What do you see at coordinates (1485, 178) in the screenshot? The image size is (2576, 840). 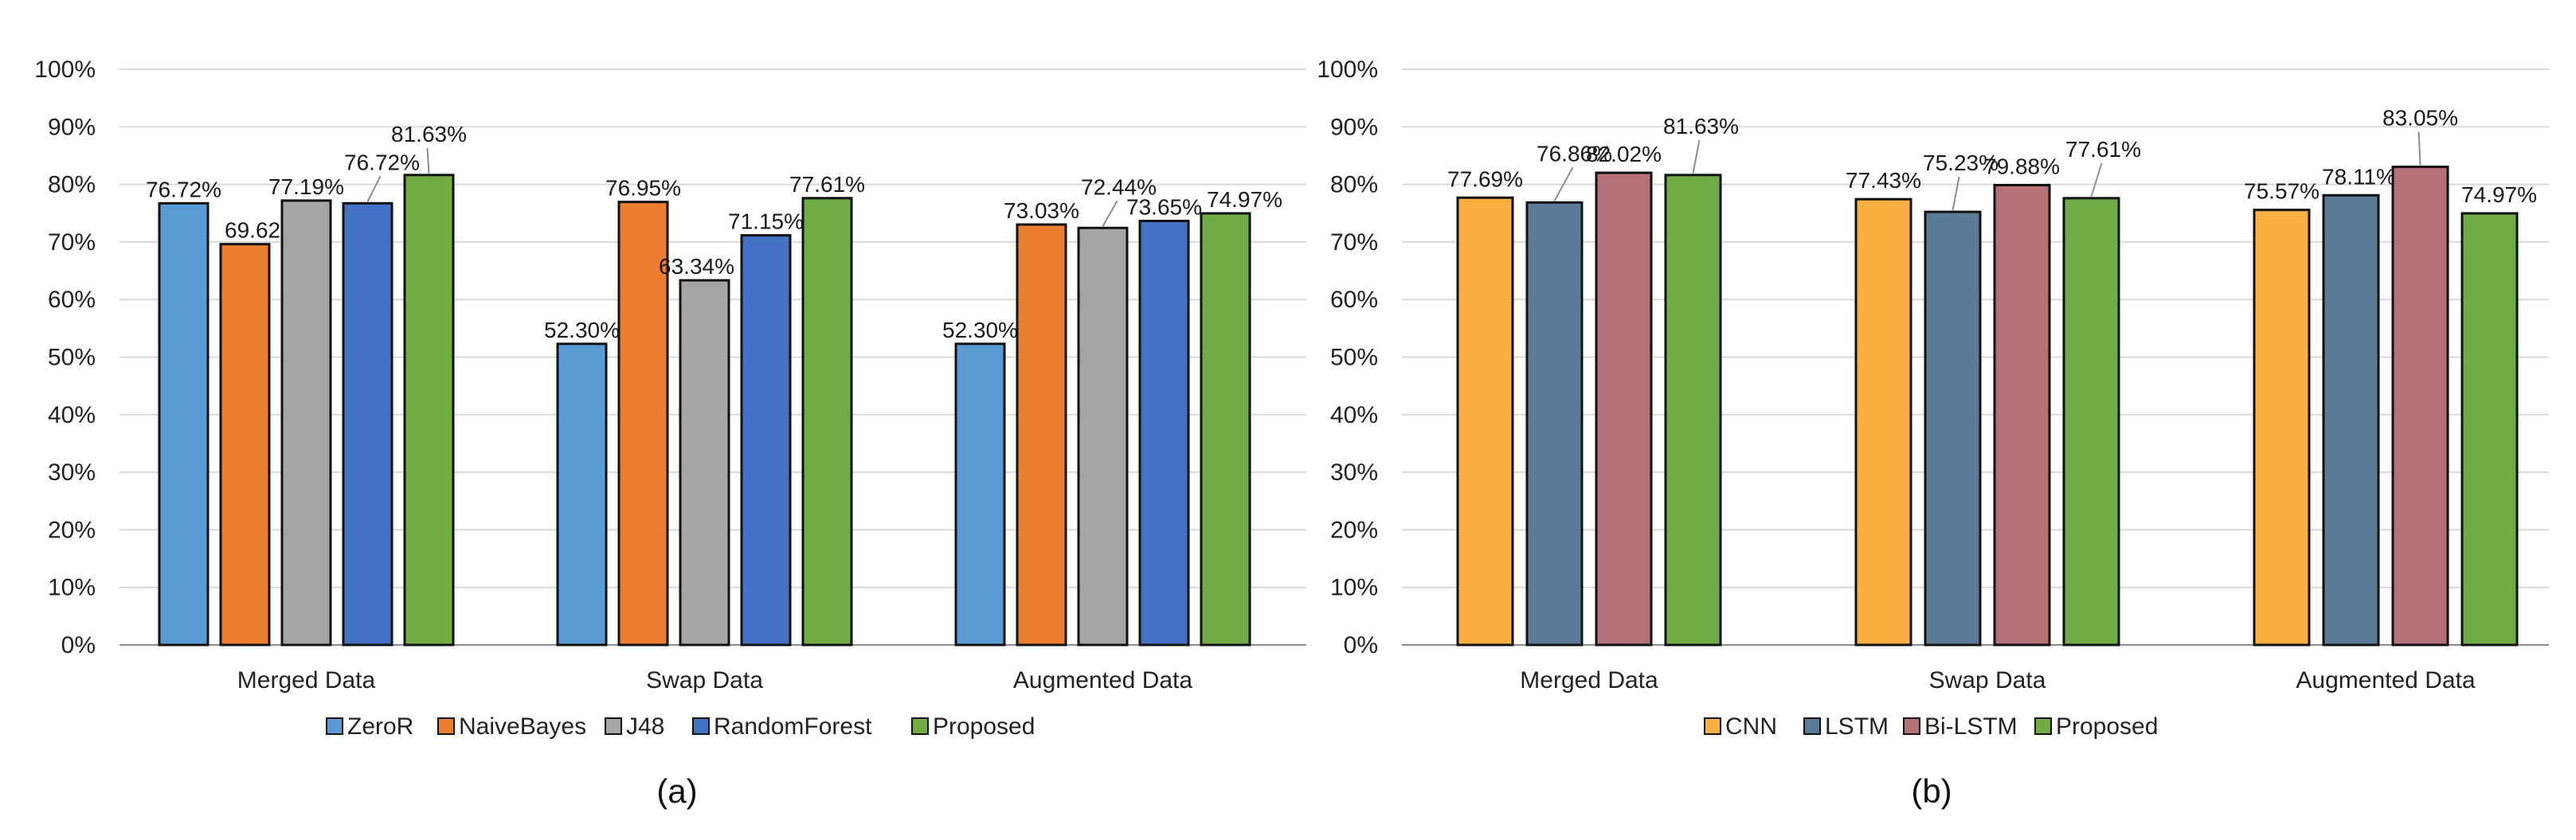 I see `data-label: 77.69%` at bounding box center [1485, 178].